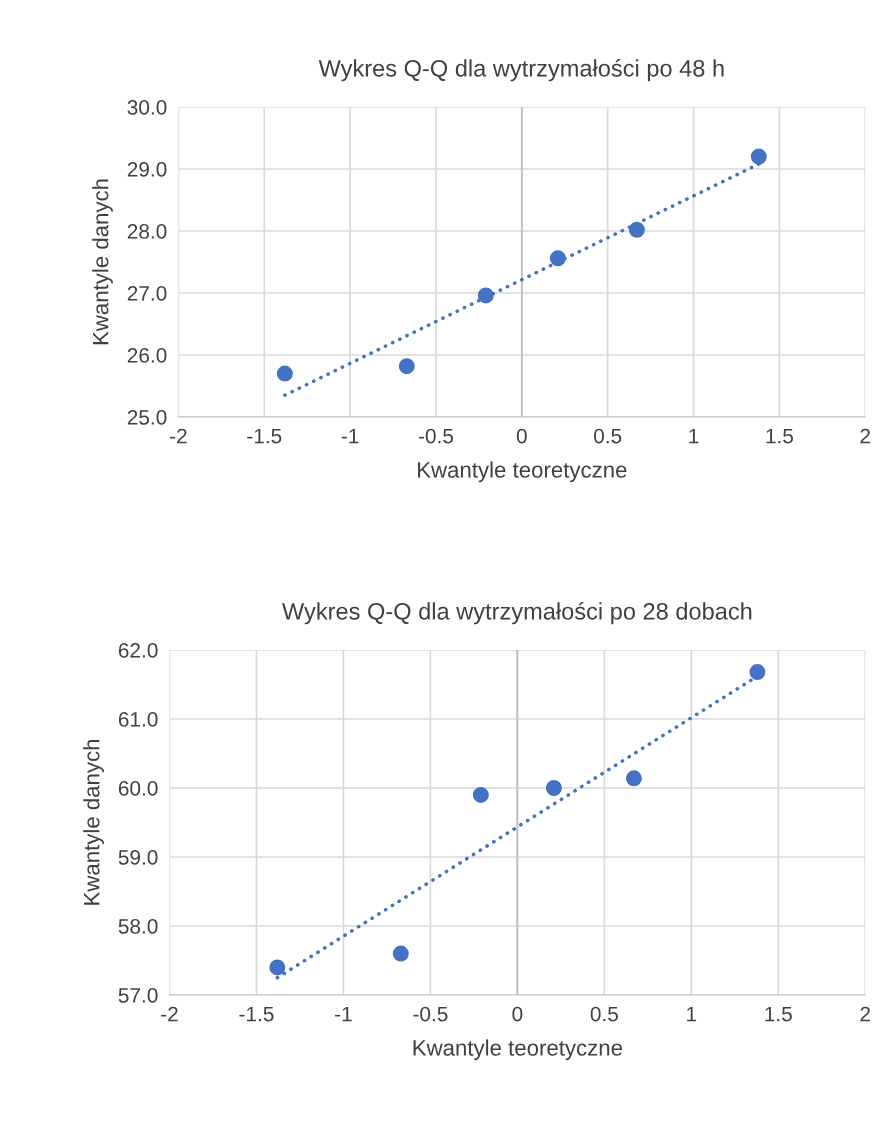 Image resolution: width=892 pixels, height=1122 pixels. What do you see at coordinates (147, 169) in the screenshot?
I see `y-tick-label: 29.0` at bounding box center [147, 169].